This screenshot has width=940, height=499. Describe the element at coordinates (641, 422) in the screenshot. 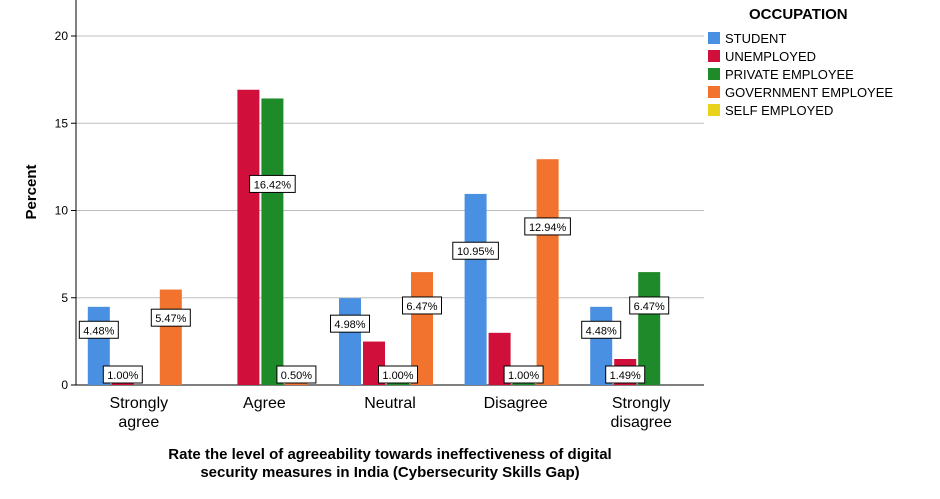

I see `category-label: disagree` at that location.